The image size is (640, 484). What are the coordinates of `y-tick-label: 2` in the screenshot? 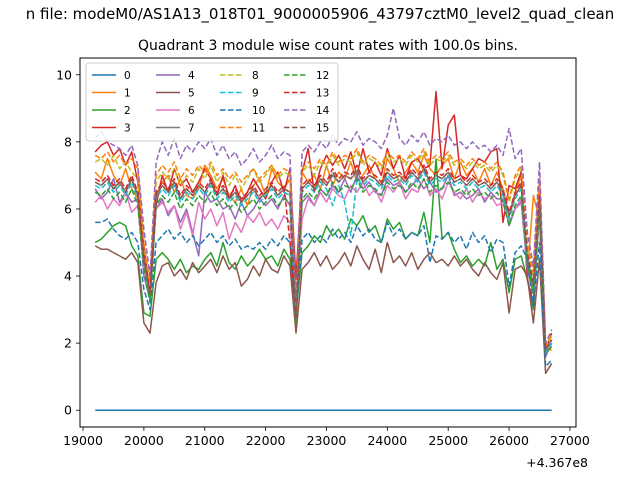 It's located at (68, 343).